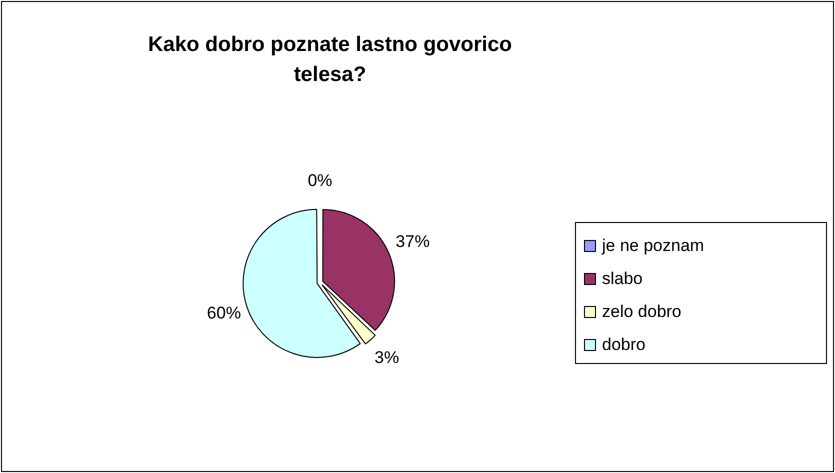 The height and width of the screenshot is (473, 835). I want to click on legend-label: slabo, so click(622, 278).